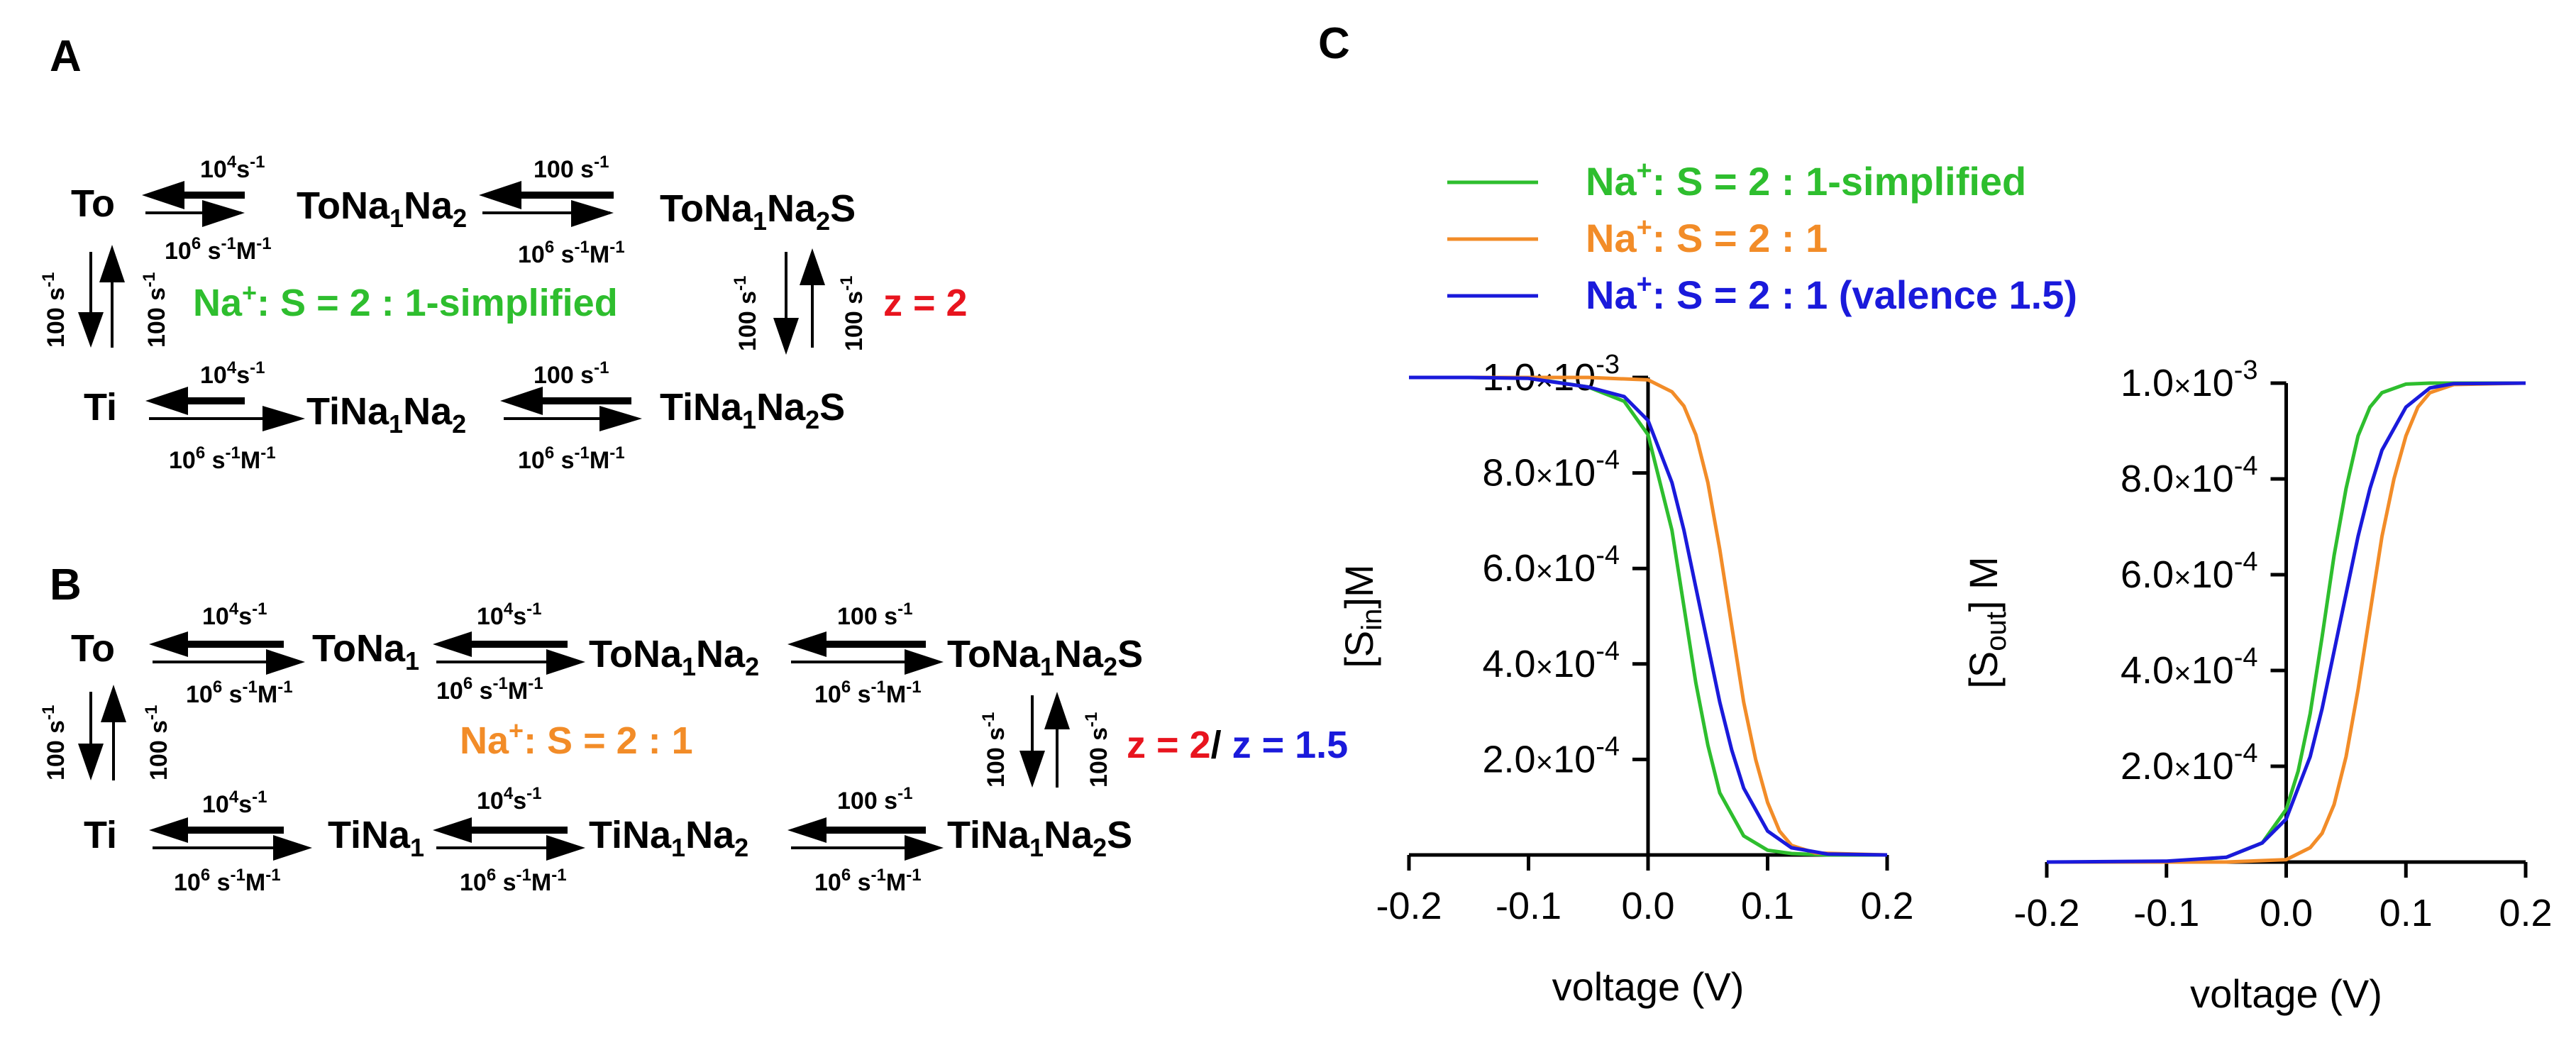 The image size is (2576, 1038). I want to click on rate-b-top2-backward: 106 s-1M-1, so click(489, 689).